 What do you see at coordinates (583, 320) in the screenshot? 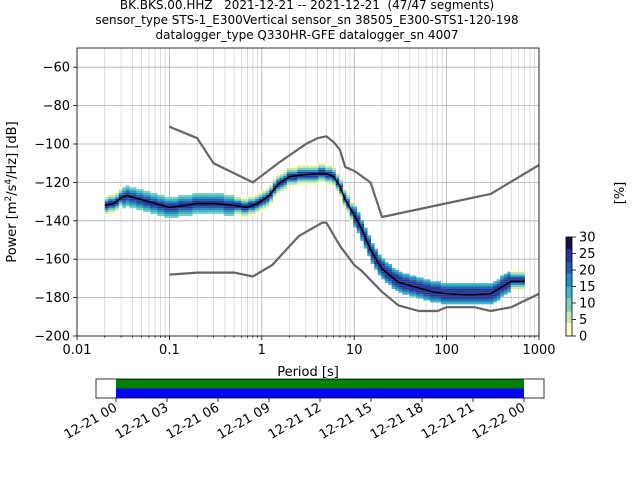
I see `colorbar-tick-label: 5` at bounding box center [583, 320].